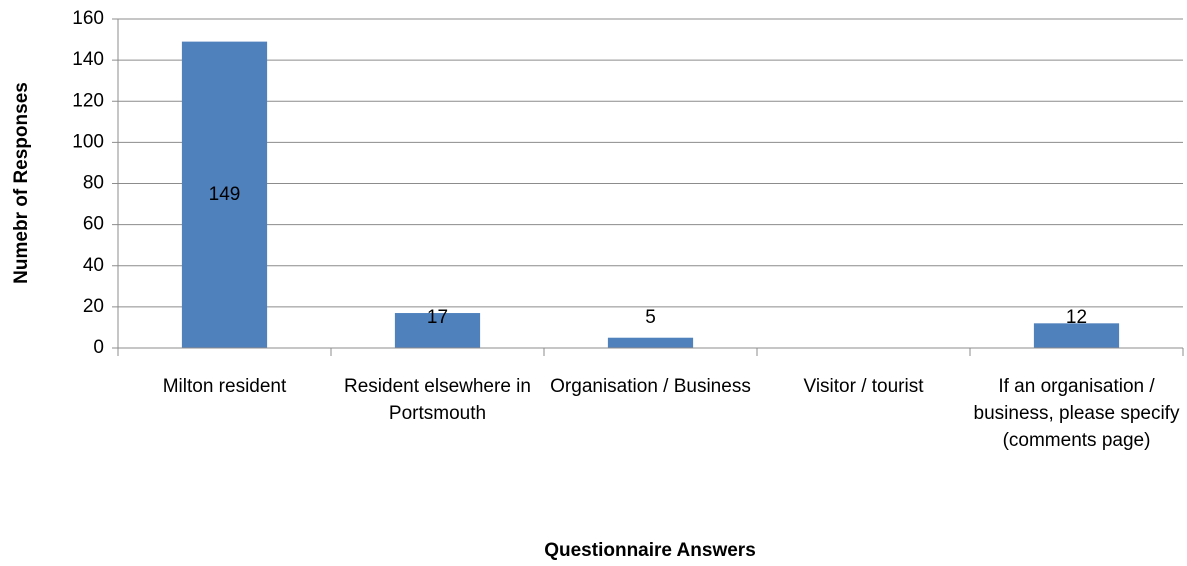 Image resolution: width=1187 pixels, height=566 pixels. Describe the element at coordinates (863, 386) in the screenshot. I see `x-tick-label: Visitor / tourist` at that location.